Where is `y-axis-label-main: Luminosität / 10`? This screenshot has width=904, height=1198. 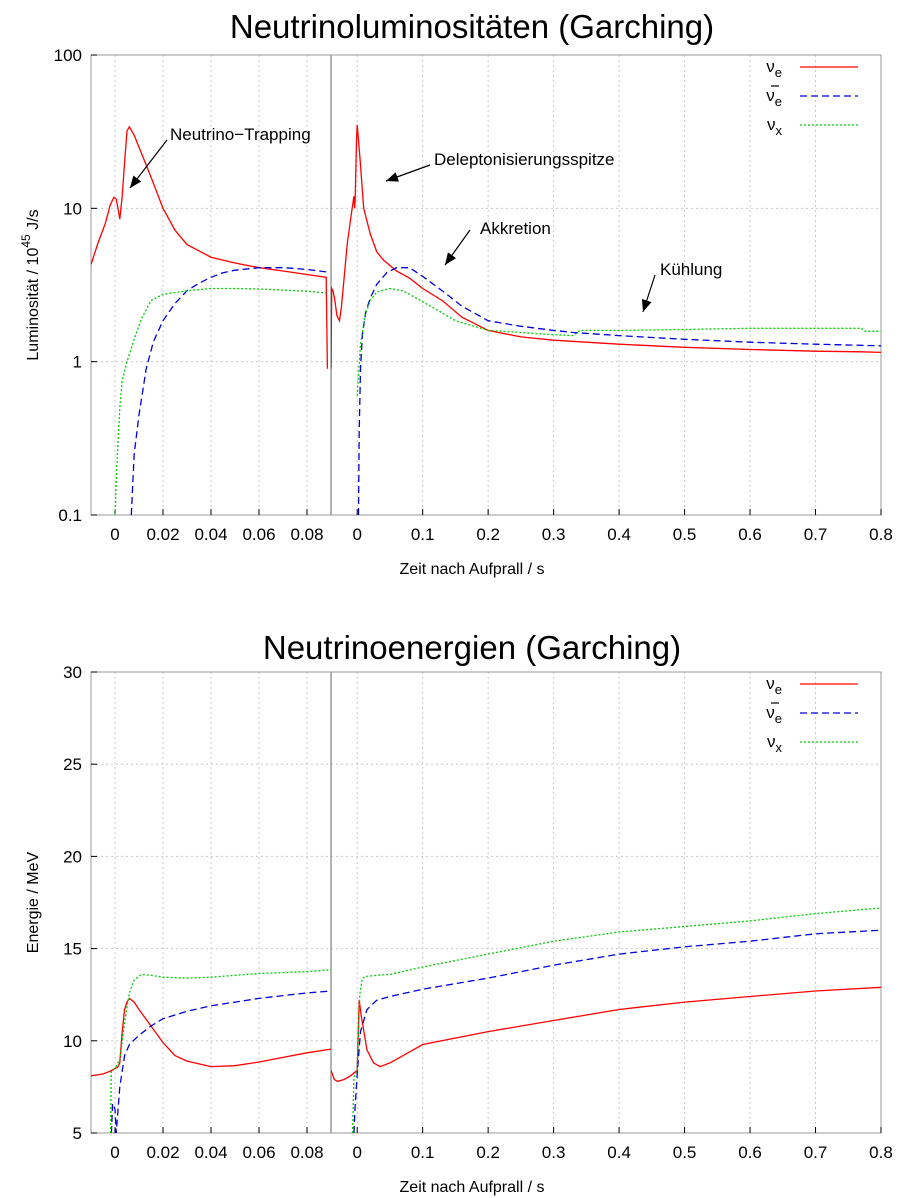 y-axis-label-main: Luminosität / 10 is located at coordinates (33, 304).